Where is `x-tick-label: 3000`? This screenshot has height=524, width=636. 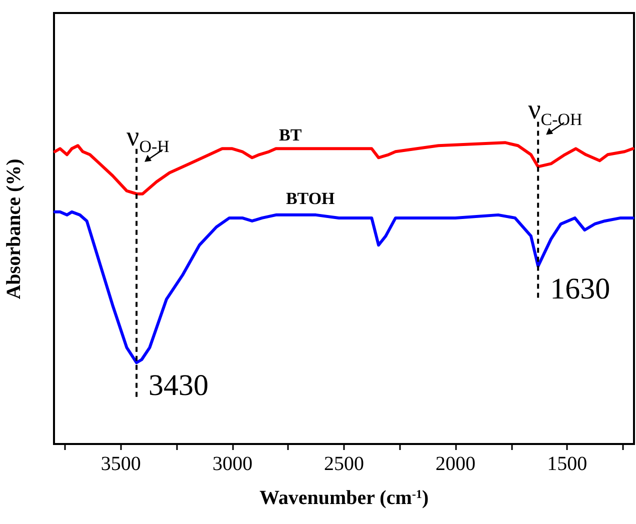
x-tick-label: 3000 is located at coordinates (232, 464).